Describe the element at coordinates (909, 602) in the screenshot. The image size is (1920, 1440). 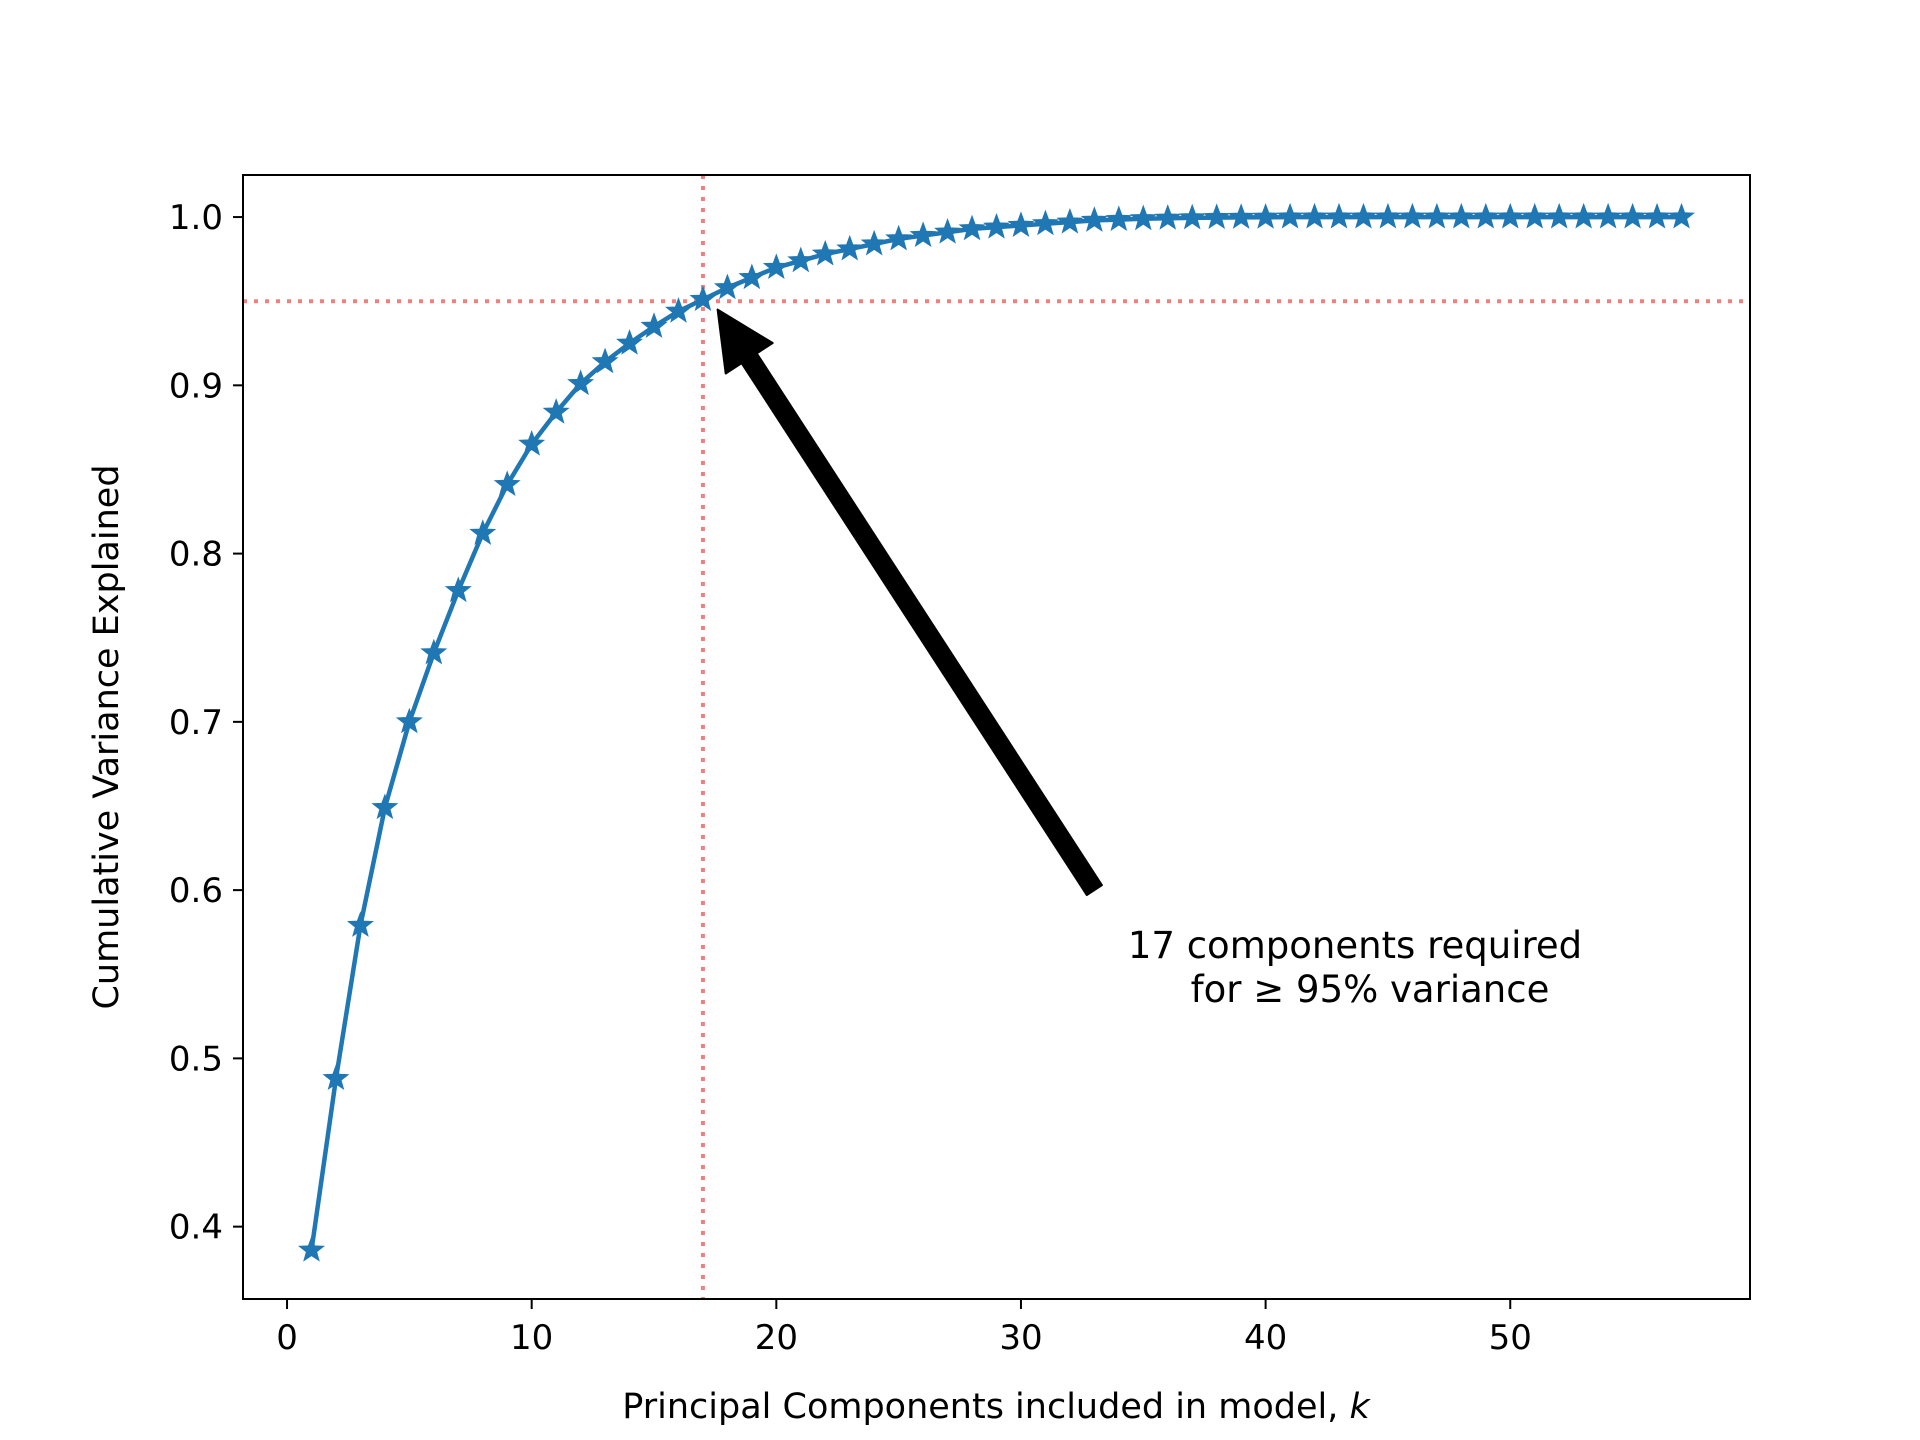
I see `annotation-arrow` at that location.